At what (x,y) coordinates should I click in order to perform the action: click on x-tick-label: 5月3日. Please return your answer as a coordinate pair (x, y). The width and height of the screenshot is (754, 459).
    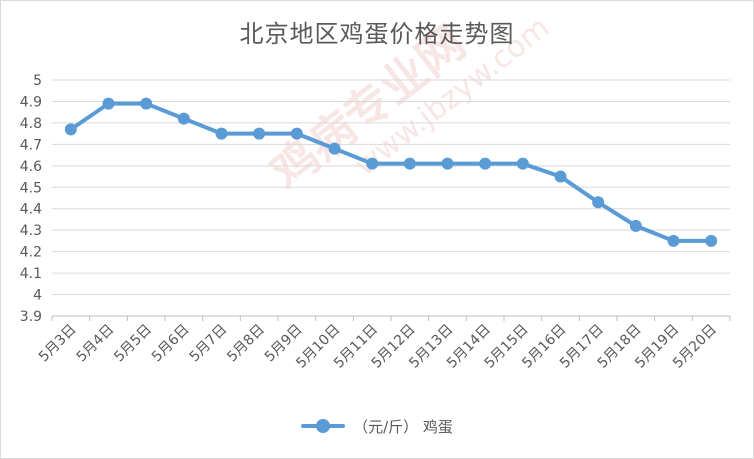
    Looking at the image, I should click on (58, 344).